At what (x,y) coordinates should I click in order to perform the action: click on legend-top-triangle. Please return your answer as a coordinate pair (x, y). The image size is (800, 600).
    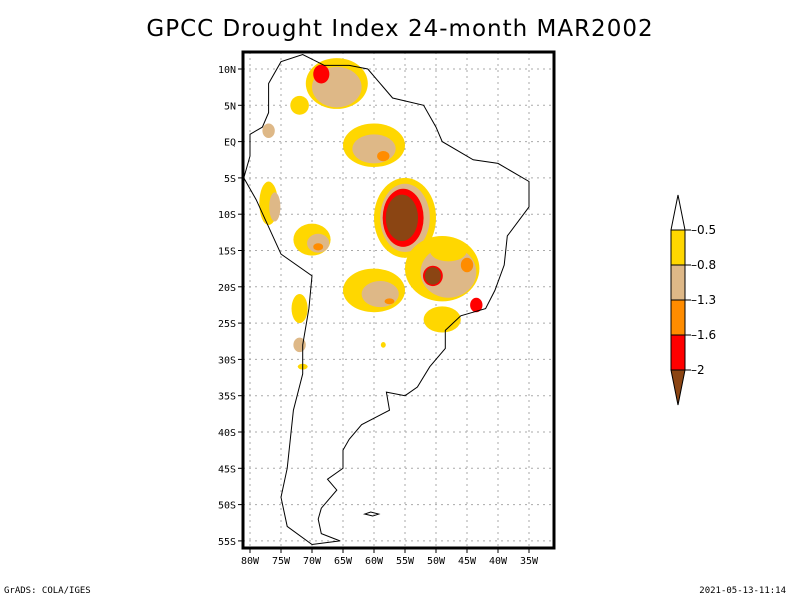
    Looking at the image, I should click on (678, 212).